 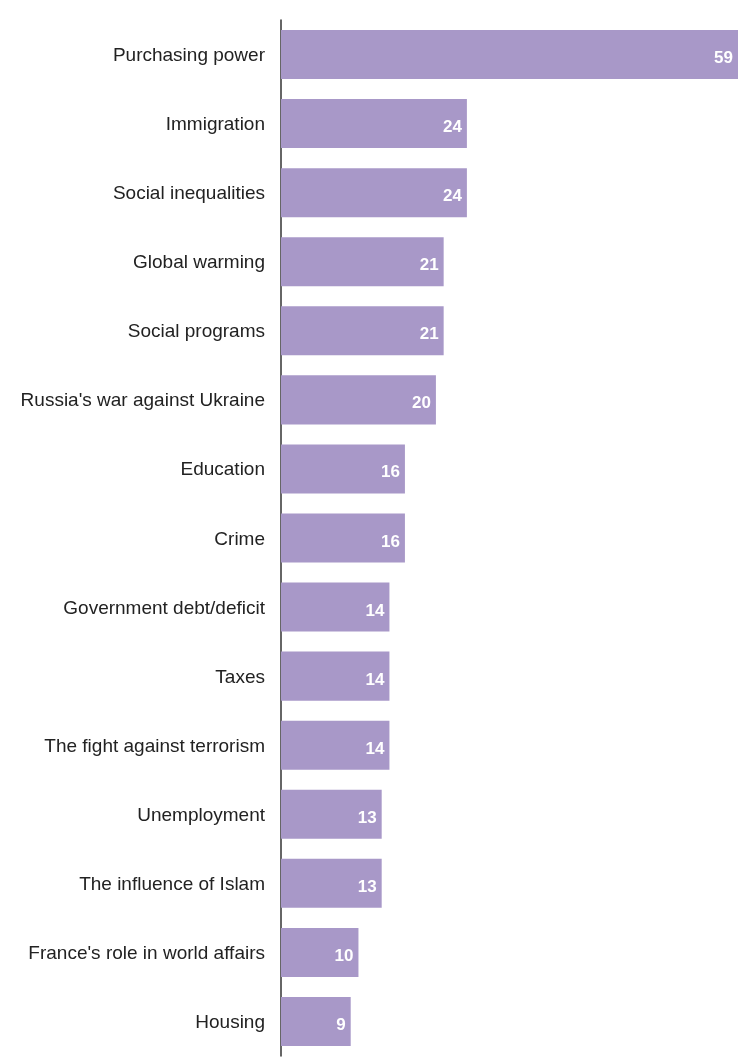 I want to click on y-tick-label: Taxes, so click(x=240, y=676).